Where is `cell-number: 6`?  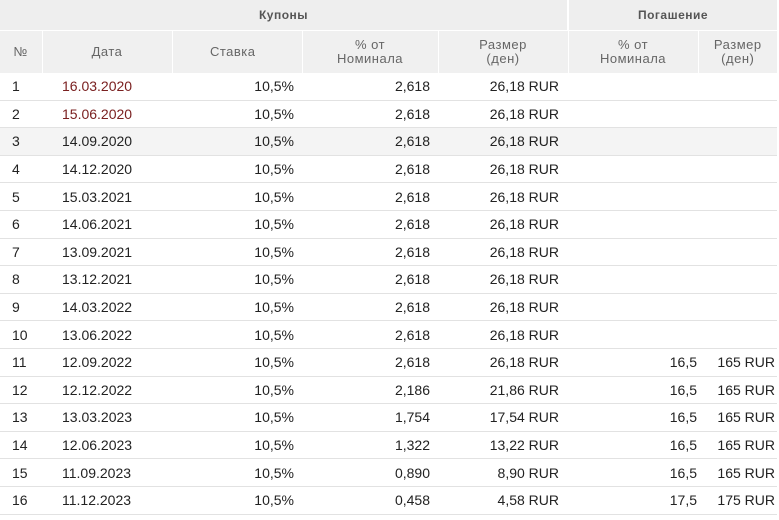 cell-number: 6 is located at coordinates (21, 224).